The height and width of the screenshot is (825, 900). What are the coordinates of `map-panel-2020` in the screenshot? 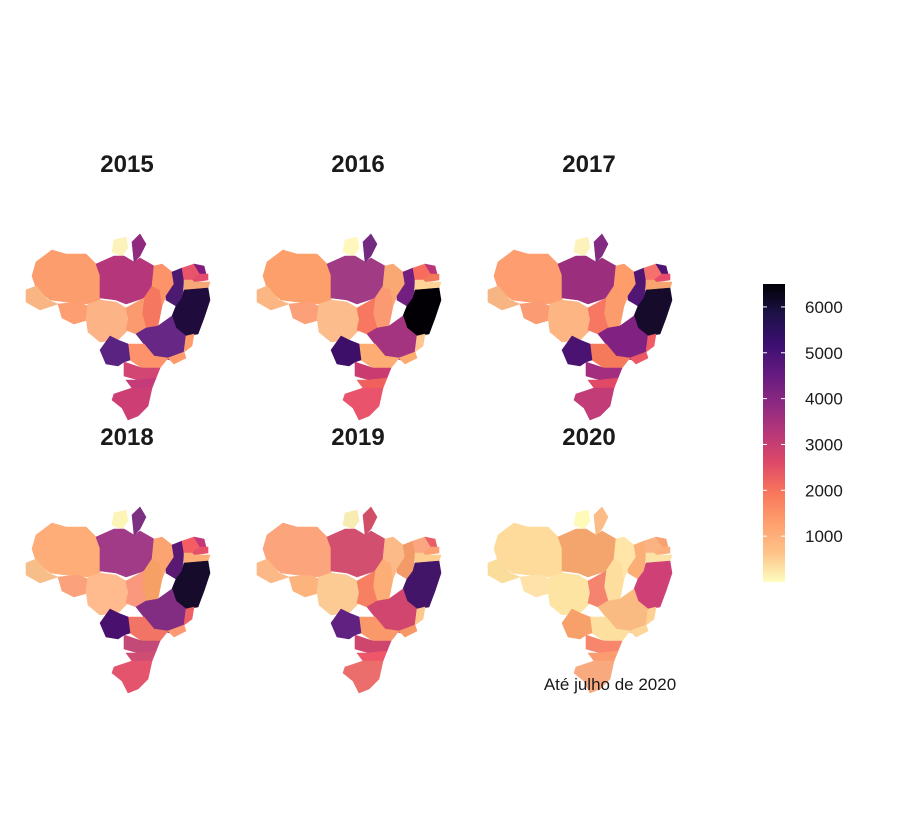 It's located at (580, 600).